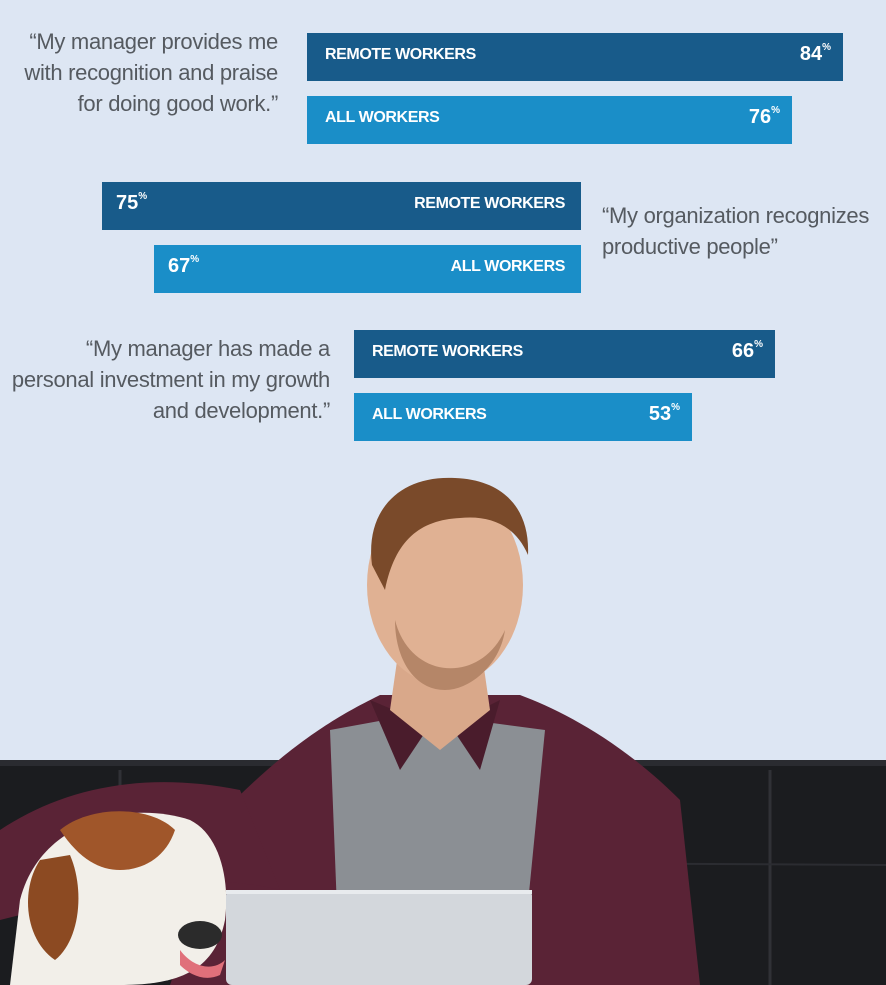 This screenshot has height=985, width=886. What do you see at coordinates (132, 202) in the screenshot?
I see `bar-value-label: 75%` at bounding box center [132, 202].